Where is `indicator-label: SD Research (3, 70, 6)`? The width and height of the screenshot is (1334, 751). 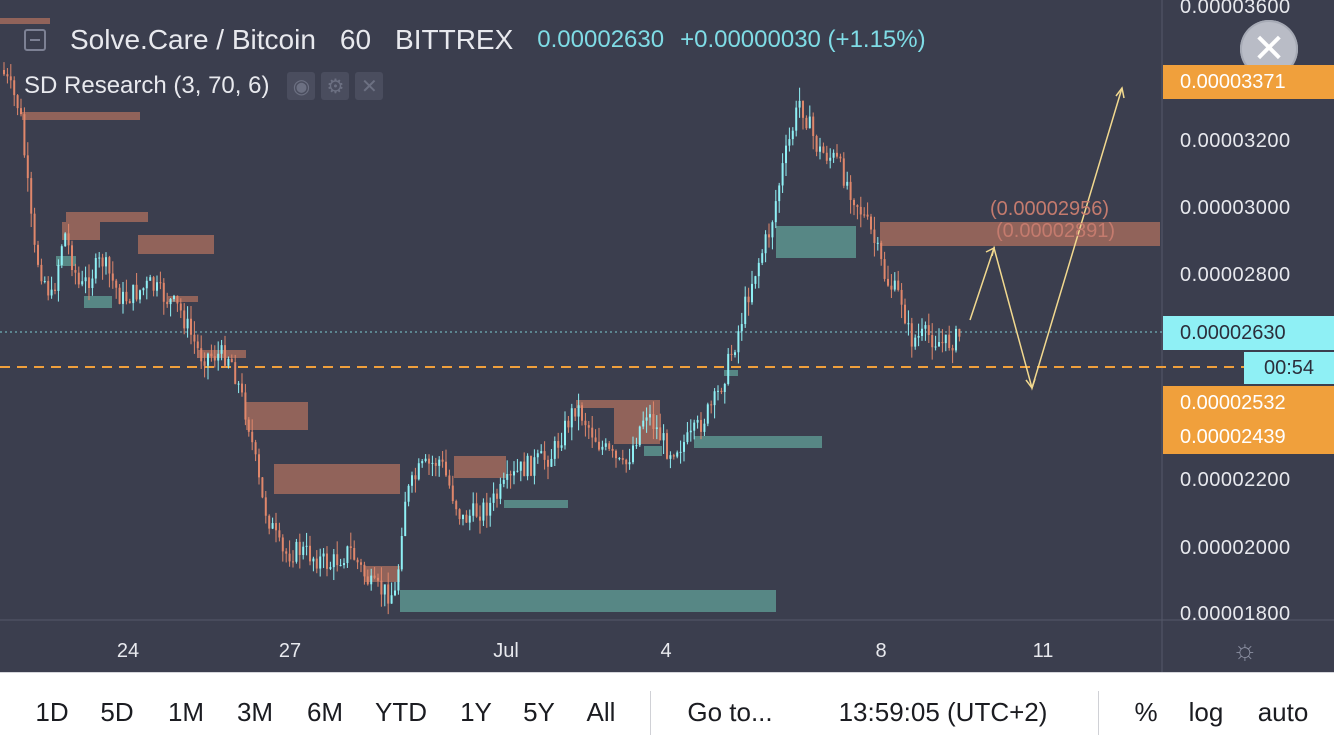
indicator-label: SD Research (3, 70, 6) is located at coordinates (147, 85).